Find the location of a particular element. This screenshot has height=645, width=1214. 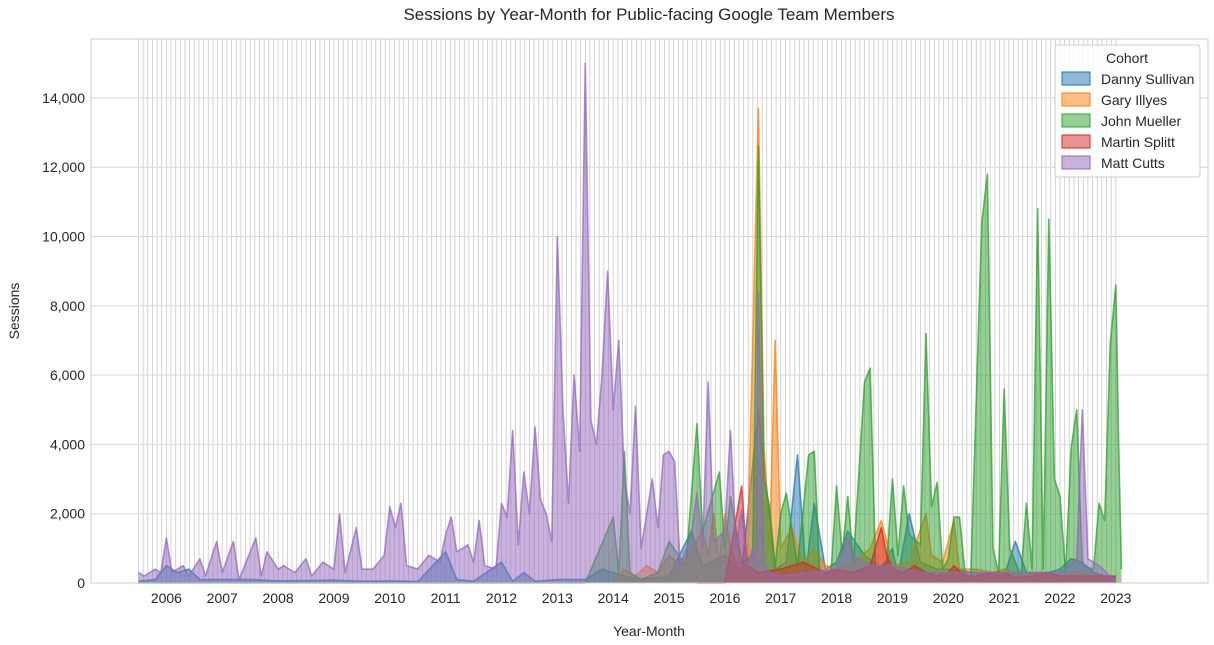

legend-label-danny-sullivan: Danny Sullivan is located at coordinates (1147, 79).